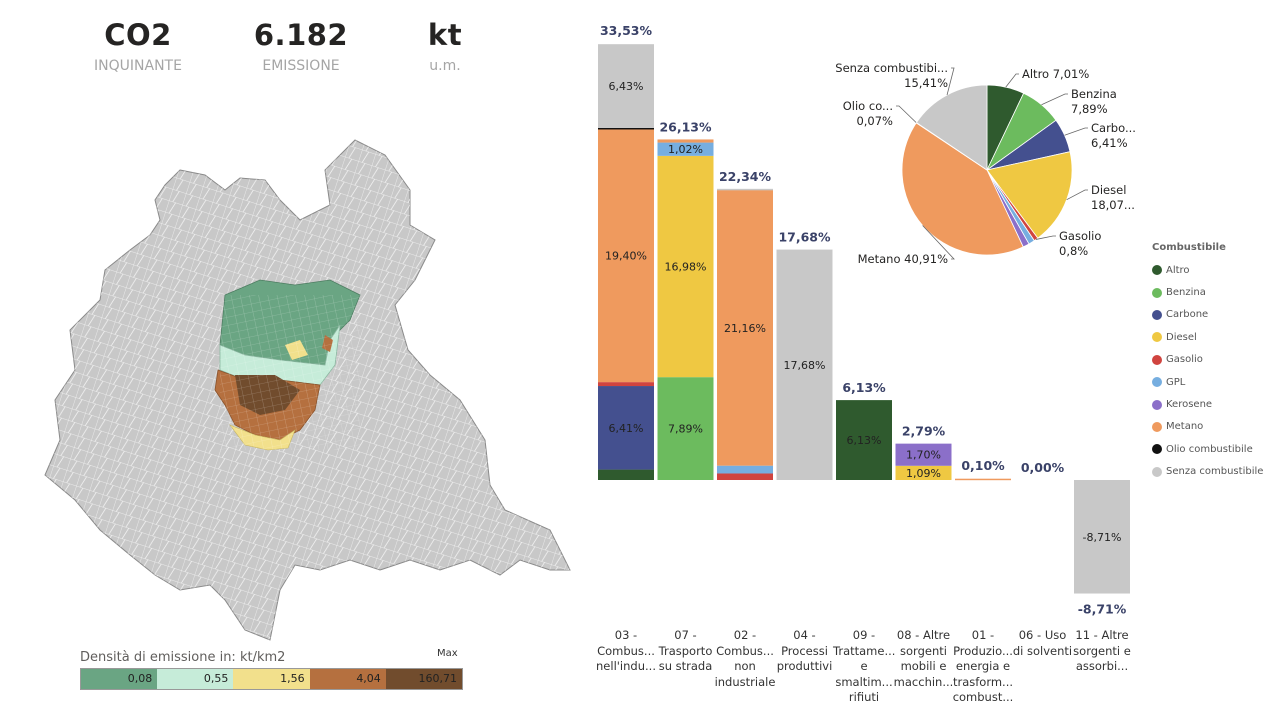  What do you see at coordinates (924, 431) in the screenshot?
I see `bar-total-label: 2,79%` at bounding box center [924, 431].